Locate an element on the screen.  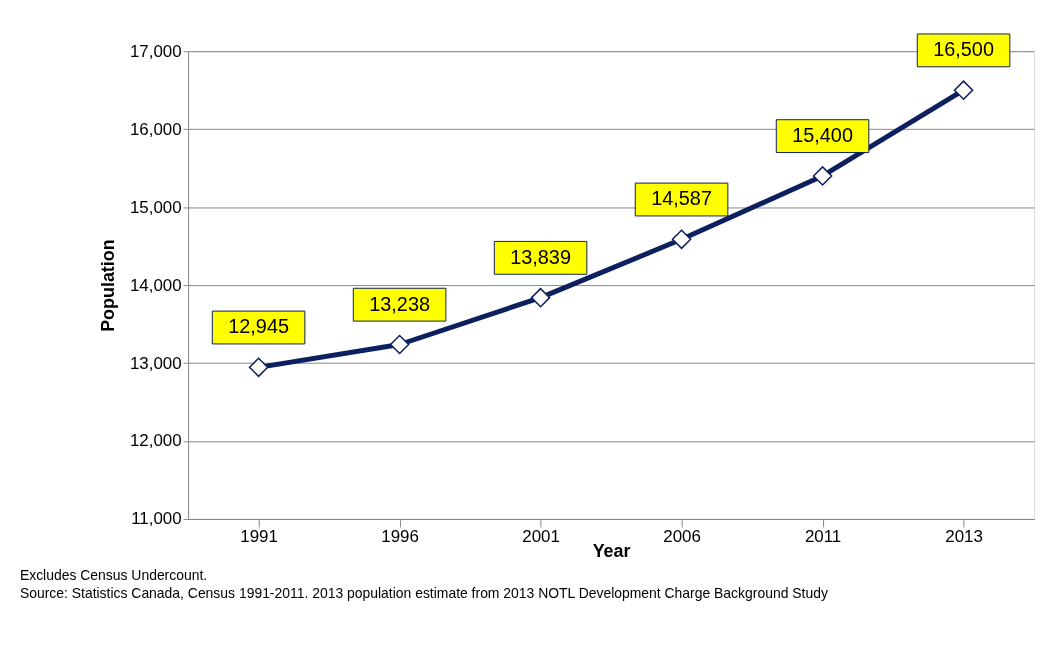
y-tick-label: 11,000 is located at coordinates (156, 519).